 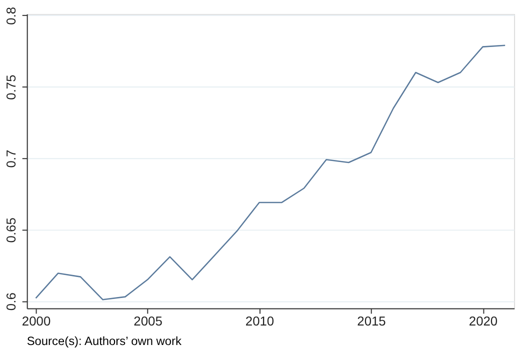 What do you see at coordinates (10, 301) in the screenshot?
I see `y-tick-label: 0.6` at bounding box center [10, 301].